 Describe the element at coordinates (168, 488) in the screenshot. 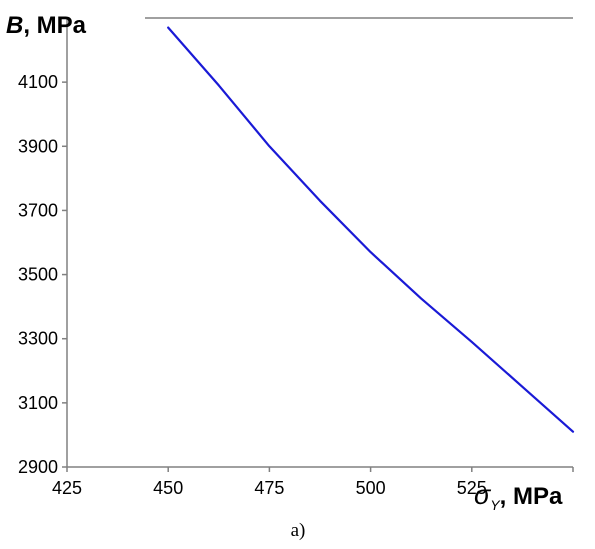

I see `x-tick-label: 450` at that location.